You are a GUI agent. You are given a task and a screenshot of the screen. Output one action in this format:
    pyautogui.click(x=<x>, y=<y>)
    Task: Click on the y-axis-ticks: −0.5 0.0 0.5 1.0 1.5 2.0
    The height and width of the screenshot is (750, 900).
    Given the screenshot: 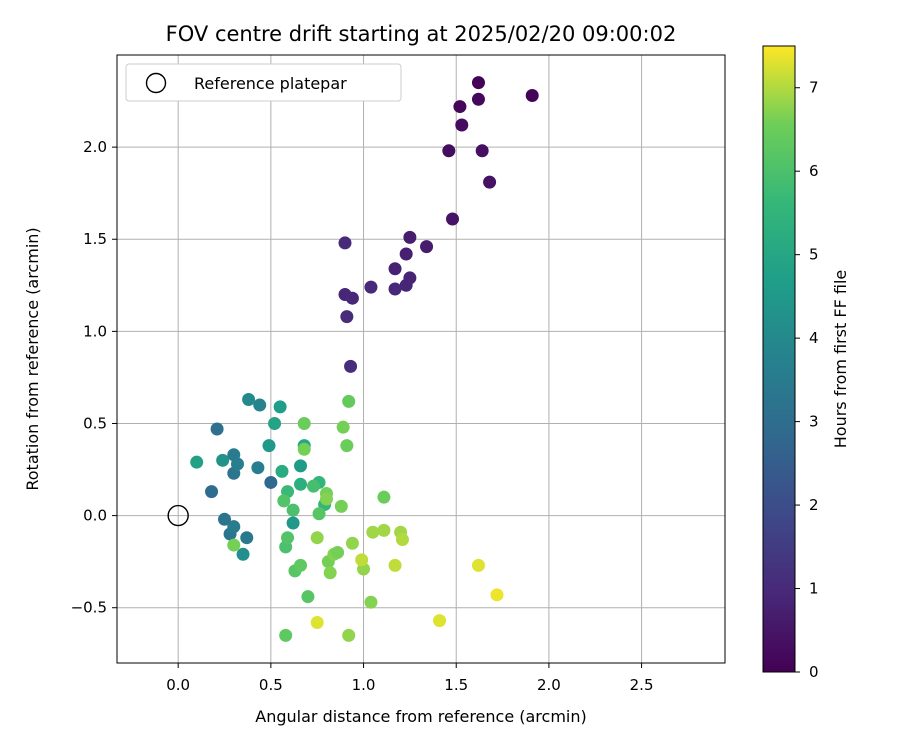 What is the action you would take?
    pyautogui.click(x=94, y=377)
    